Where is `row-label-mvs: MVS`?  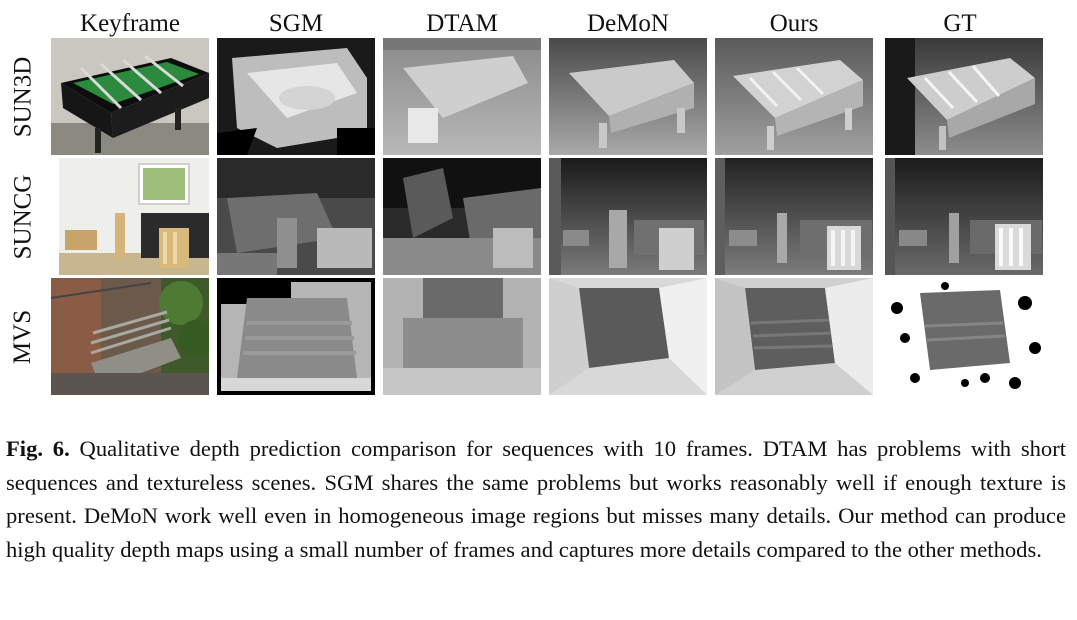
row-label-mvs: MVS is located at coordinates (22, 336).